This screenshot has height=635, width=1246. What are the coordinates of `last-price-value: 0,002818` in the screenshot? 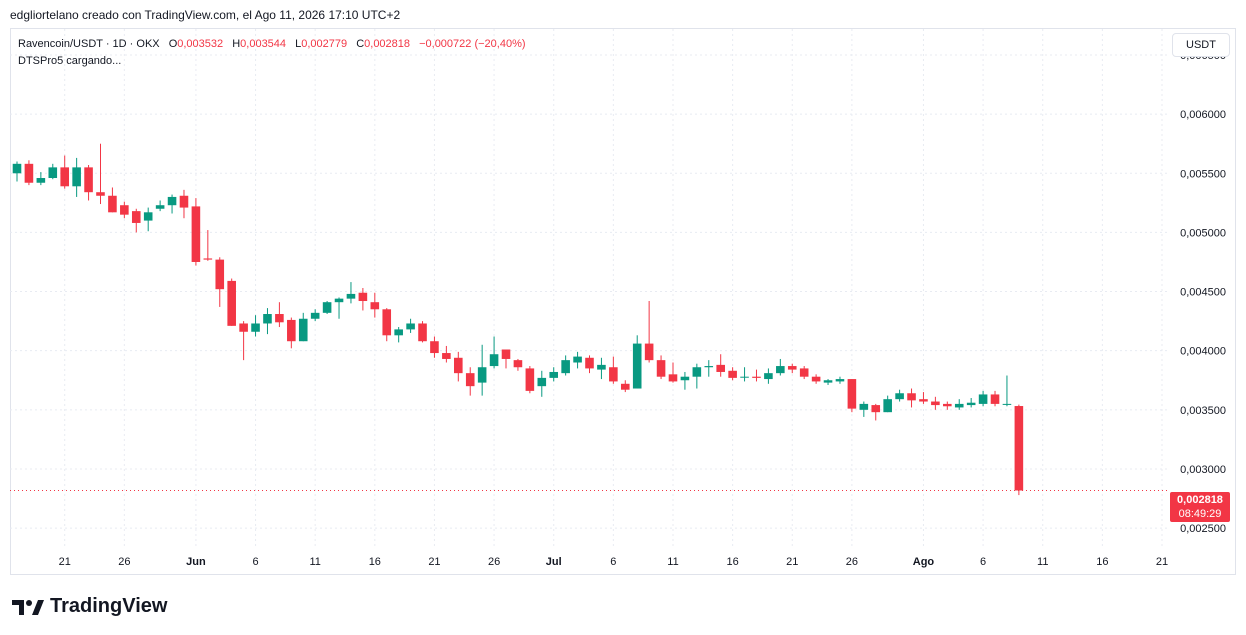 It's located at (1200, 500).